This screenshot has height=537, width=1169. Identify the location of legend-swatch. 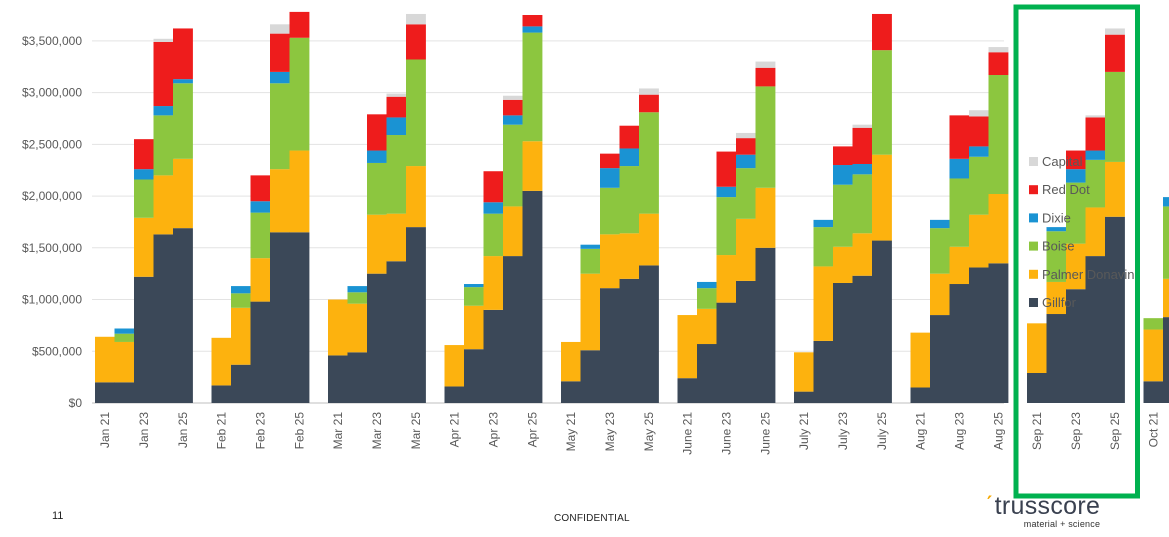
(1033, 302).